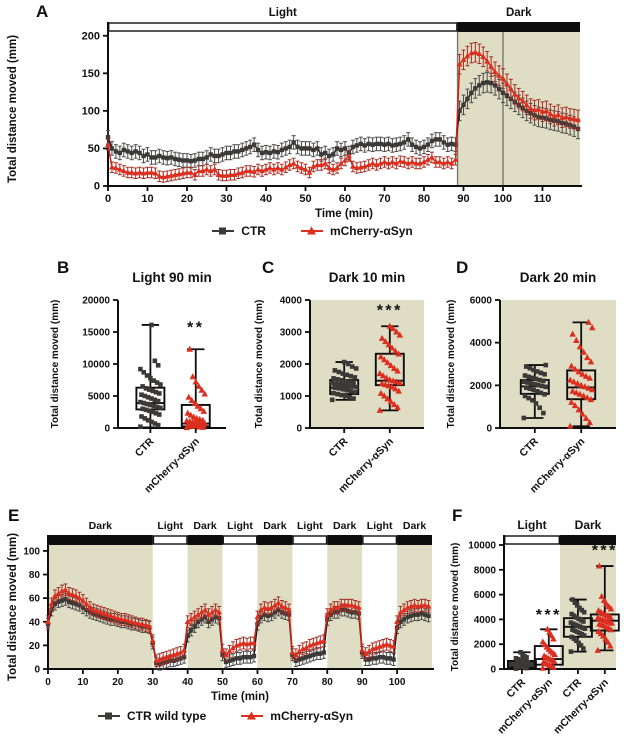 The image size is (624, 740). What do you see at coordinates (291, 333) in the screenshot?
I see `y-tick-label: 3000` at bounding box center [291, 333].